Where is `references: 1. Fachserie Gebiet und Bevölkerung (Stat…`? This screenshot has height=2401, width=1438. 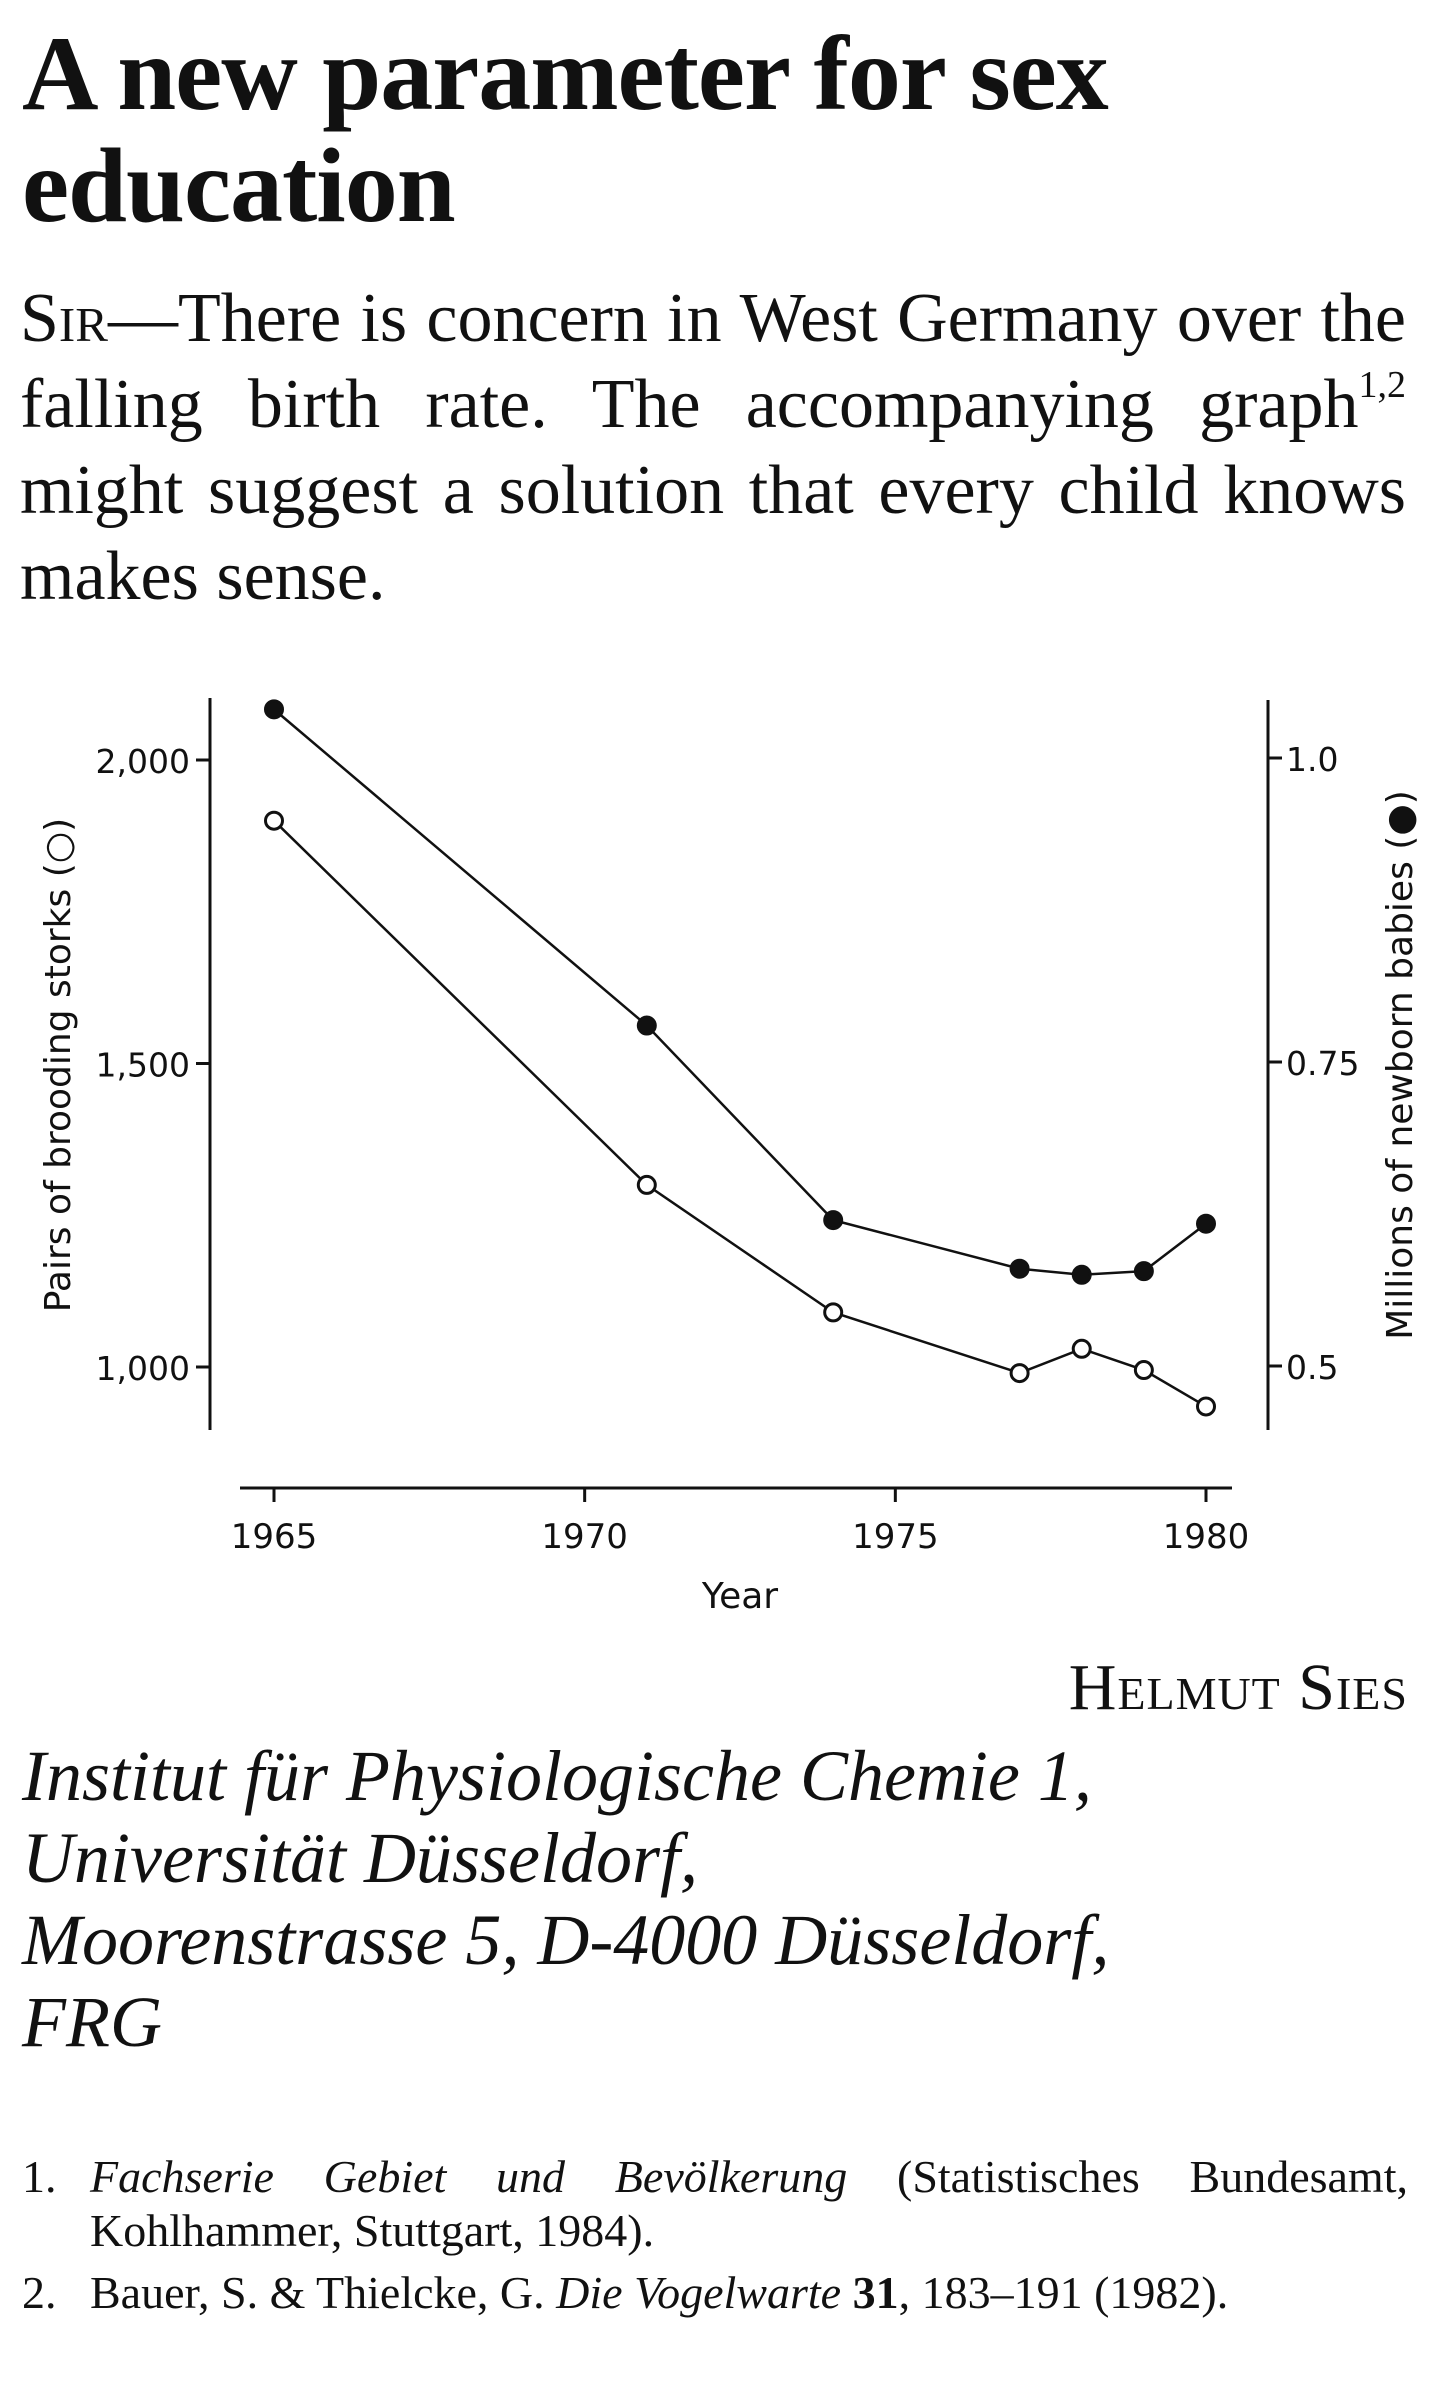 references: 1. Fachserie Gebiet und Bevölkerung (Stat… is located at coordinates (715, 2239).